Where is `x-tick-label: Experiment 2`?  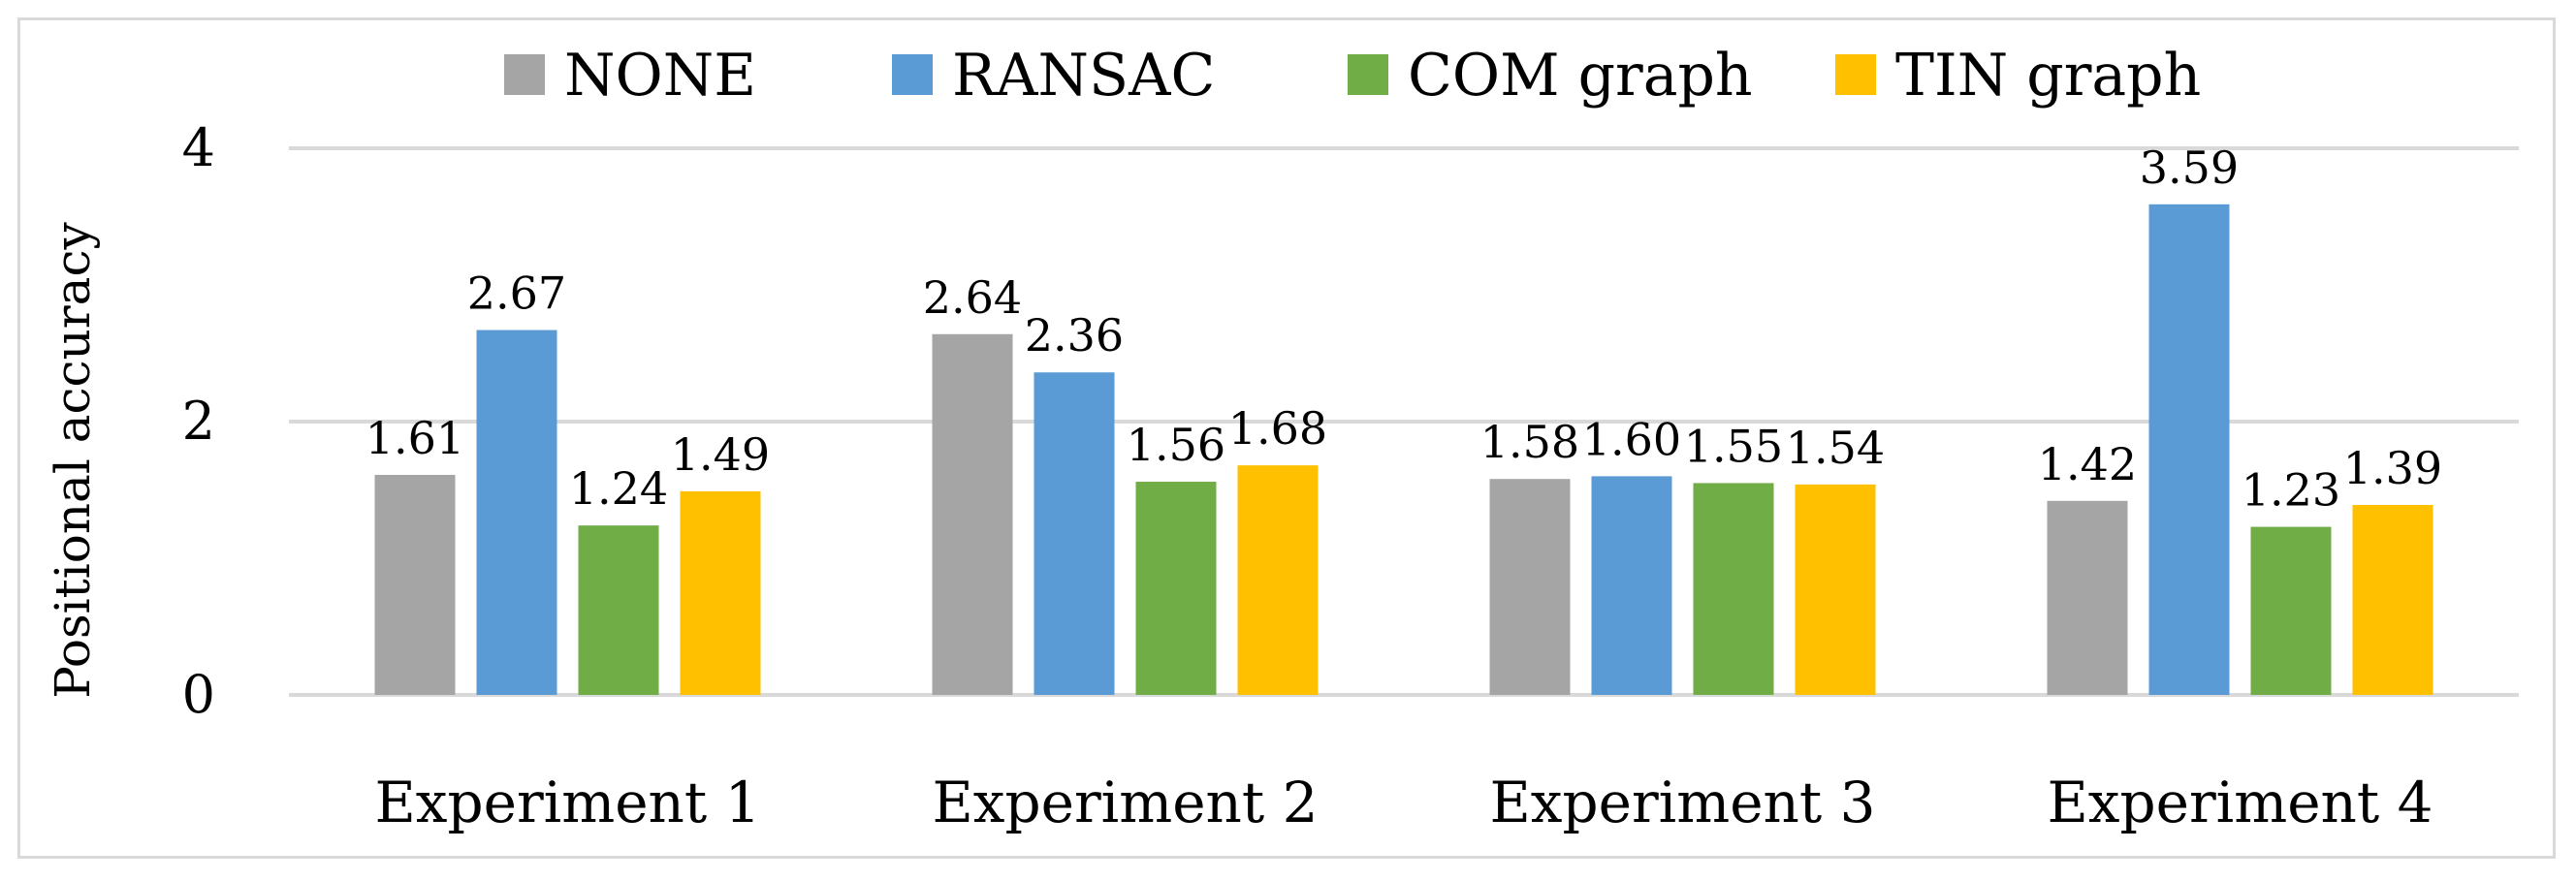 x-tick-label: Experiment 2 is located at coordinates (1125, 802).